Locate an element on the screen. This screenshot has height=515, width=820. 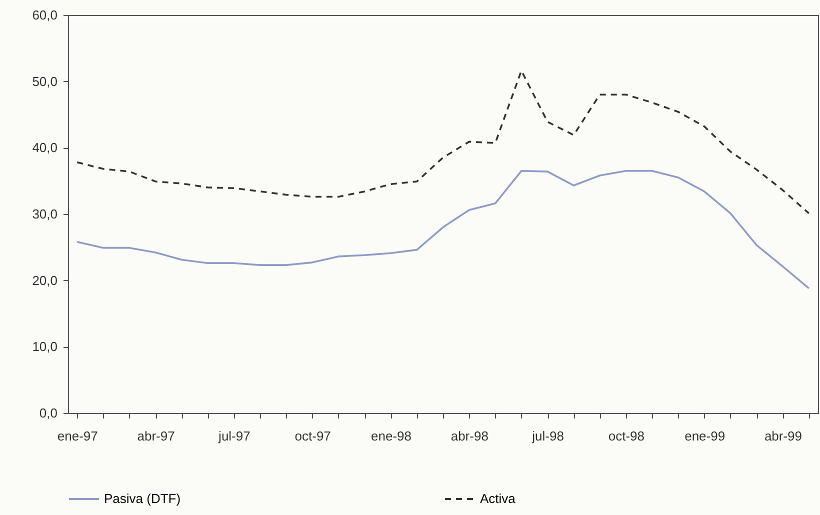
x-tick-label: ene-98 is located at coordinates (391, 436).